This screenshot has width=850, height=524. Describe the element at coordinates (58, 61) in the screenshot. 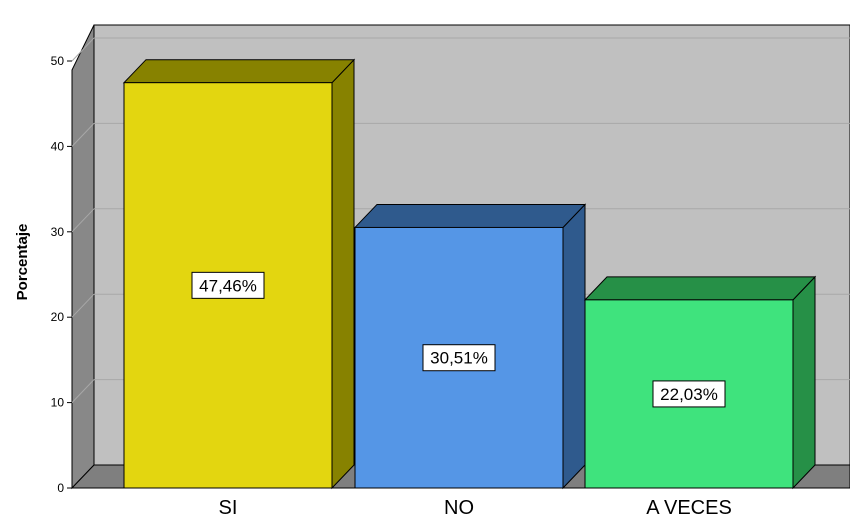

I see `y-tick-label: 50` at that location.